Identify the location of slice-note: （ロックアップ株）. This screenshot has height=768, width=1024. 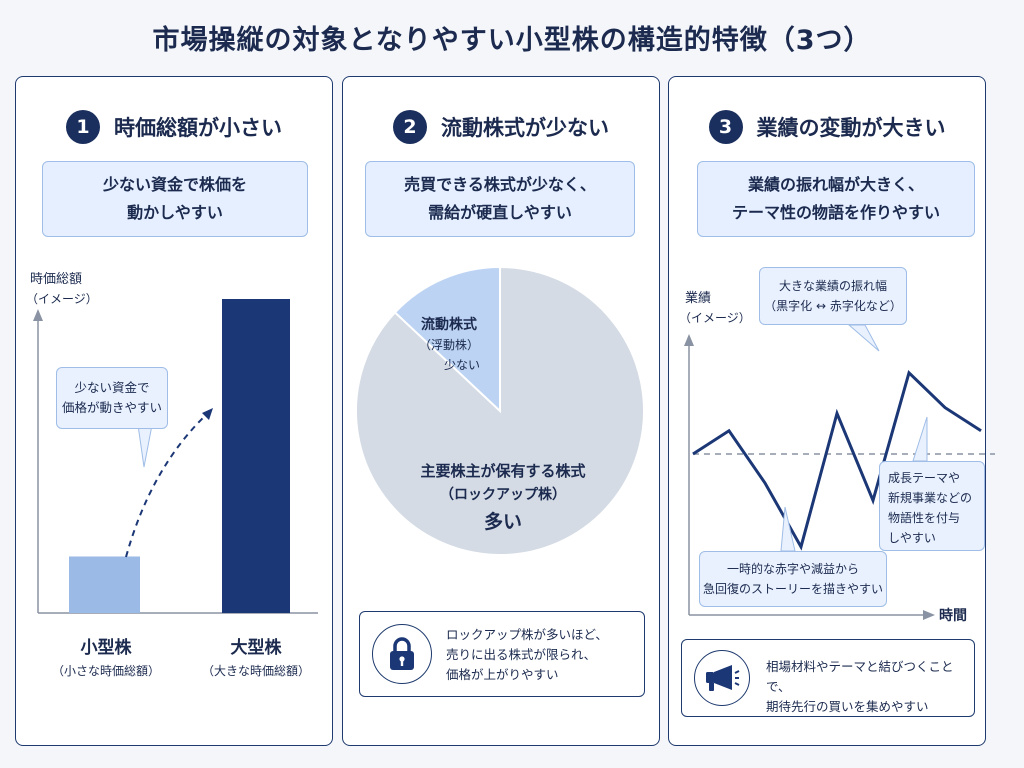
(503, 495).